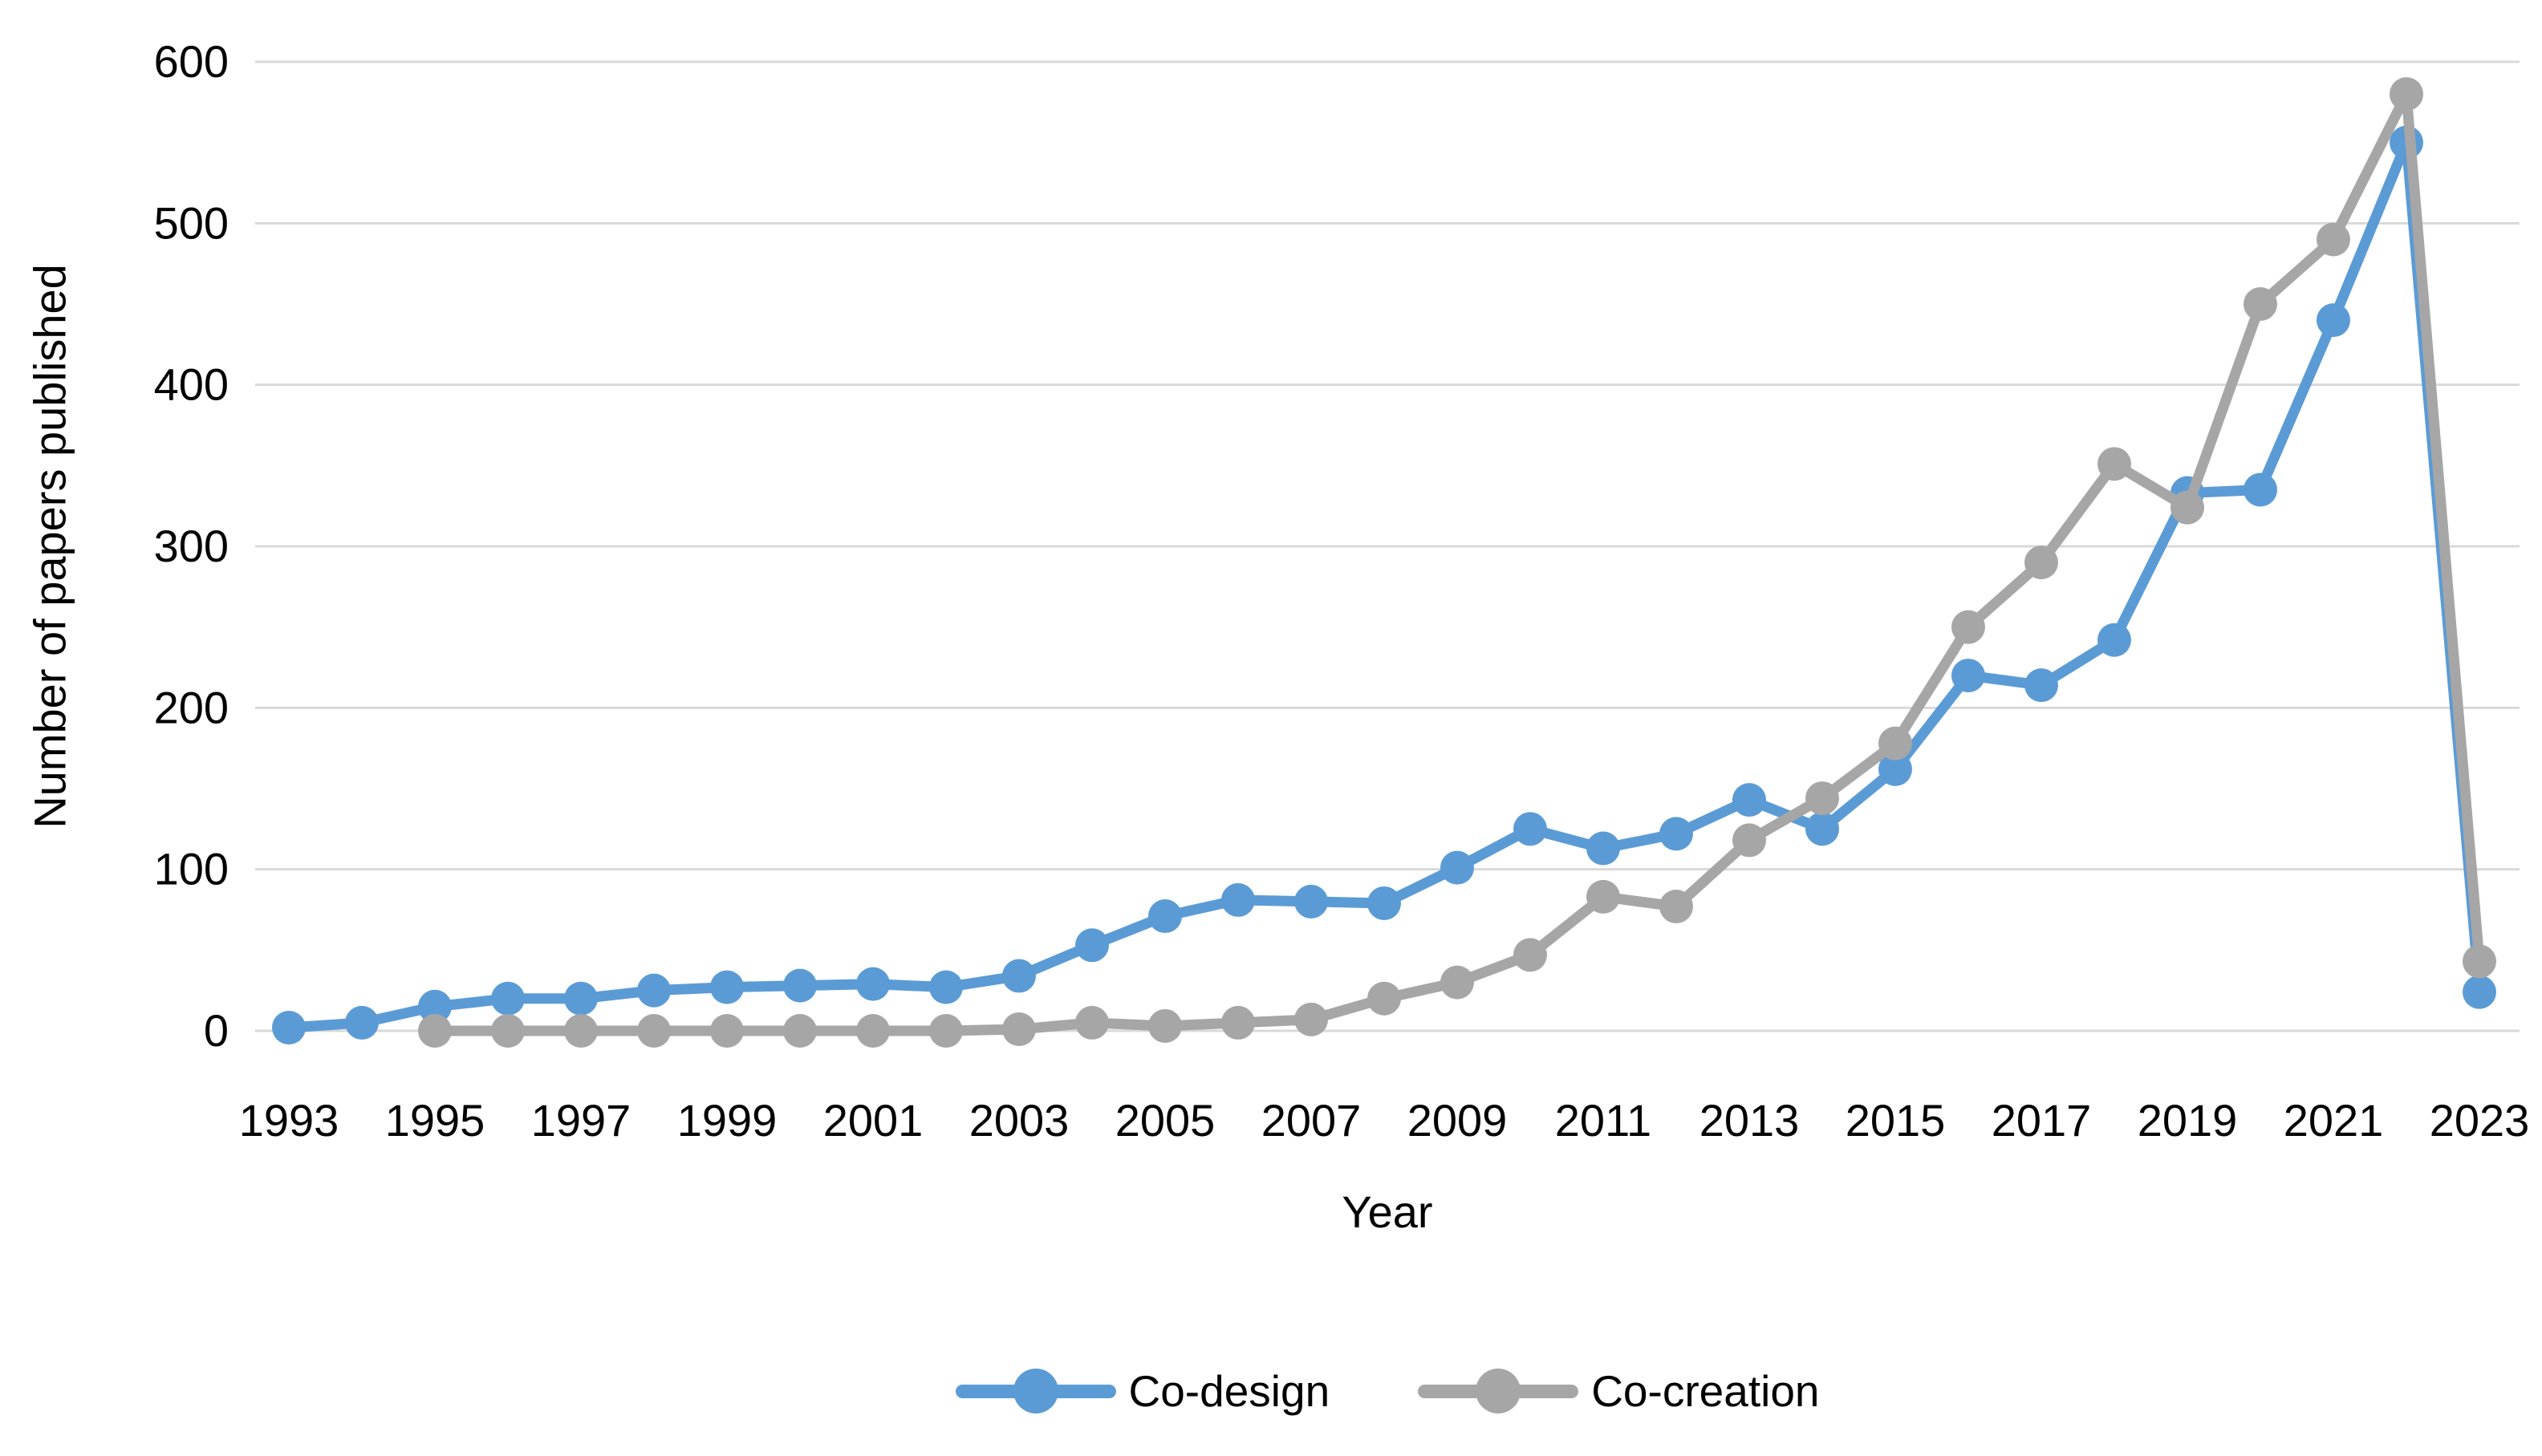  What do you see at coordinates (2480, 1120) in the screenshot?
I see `x-tick-label: 2023` at bounding box center [2480, 1120].